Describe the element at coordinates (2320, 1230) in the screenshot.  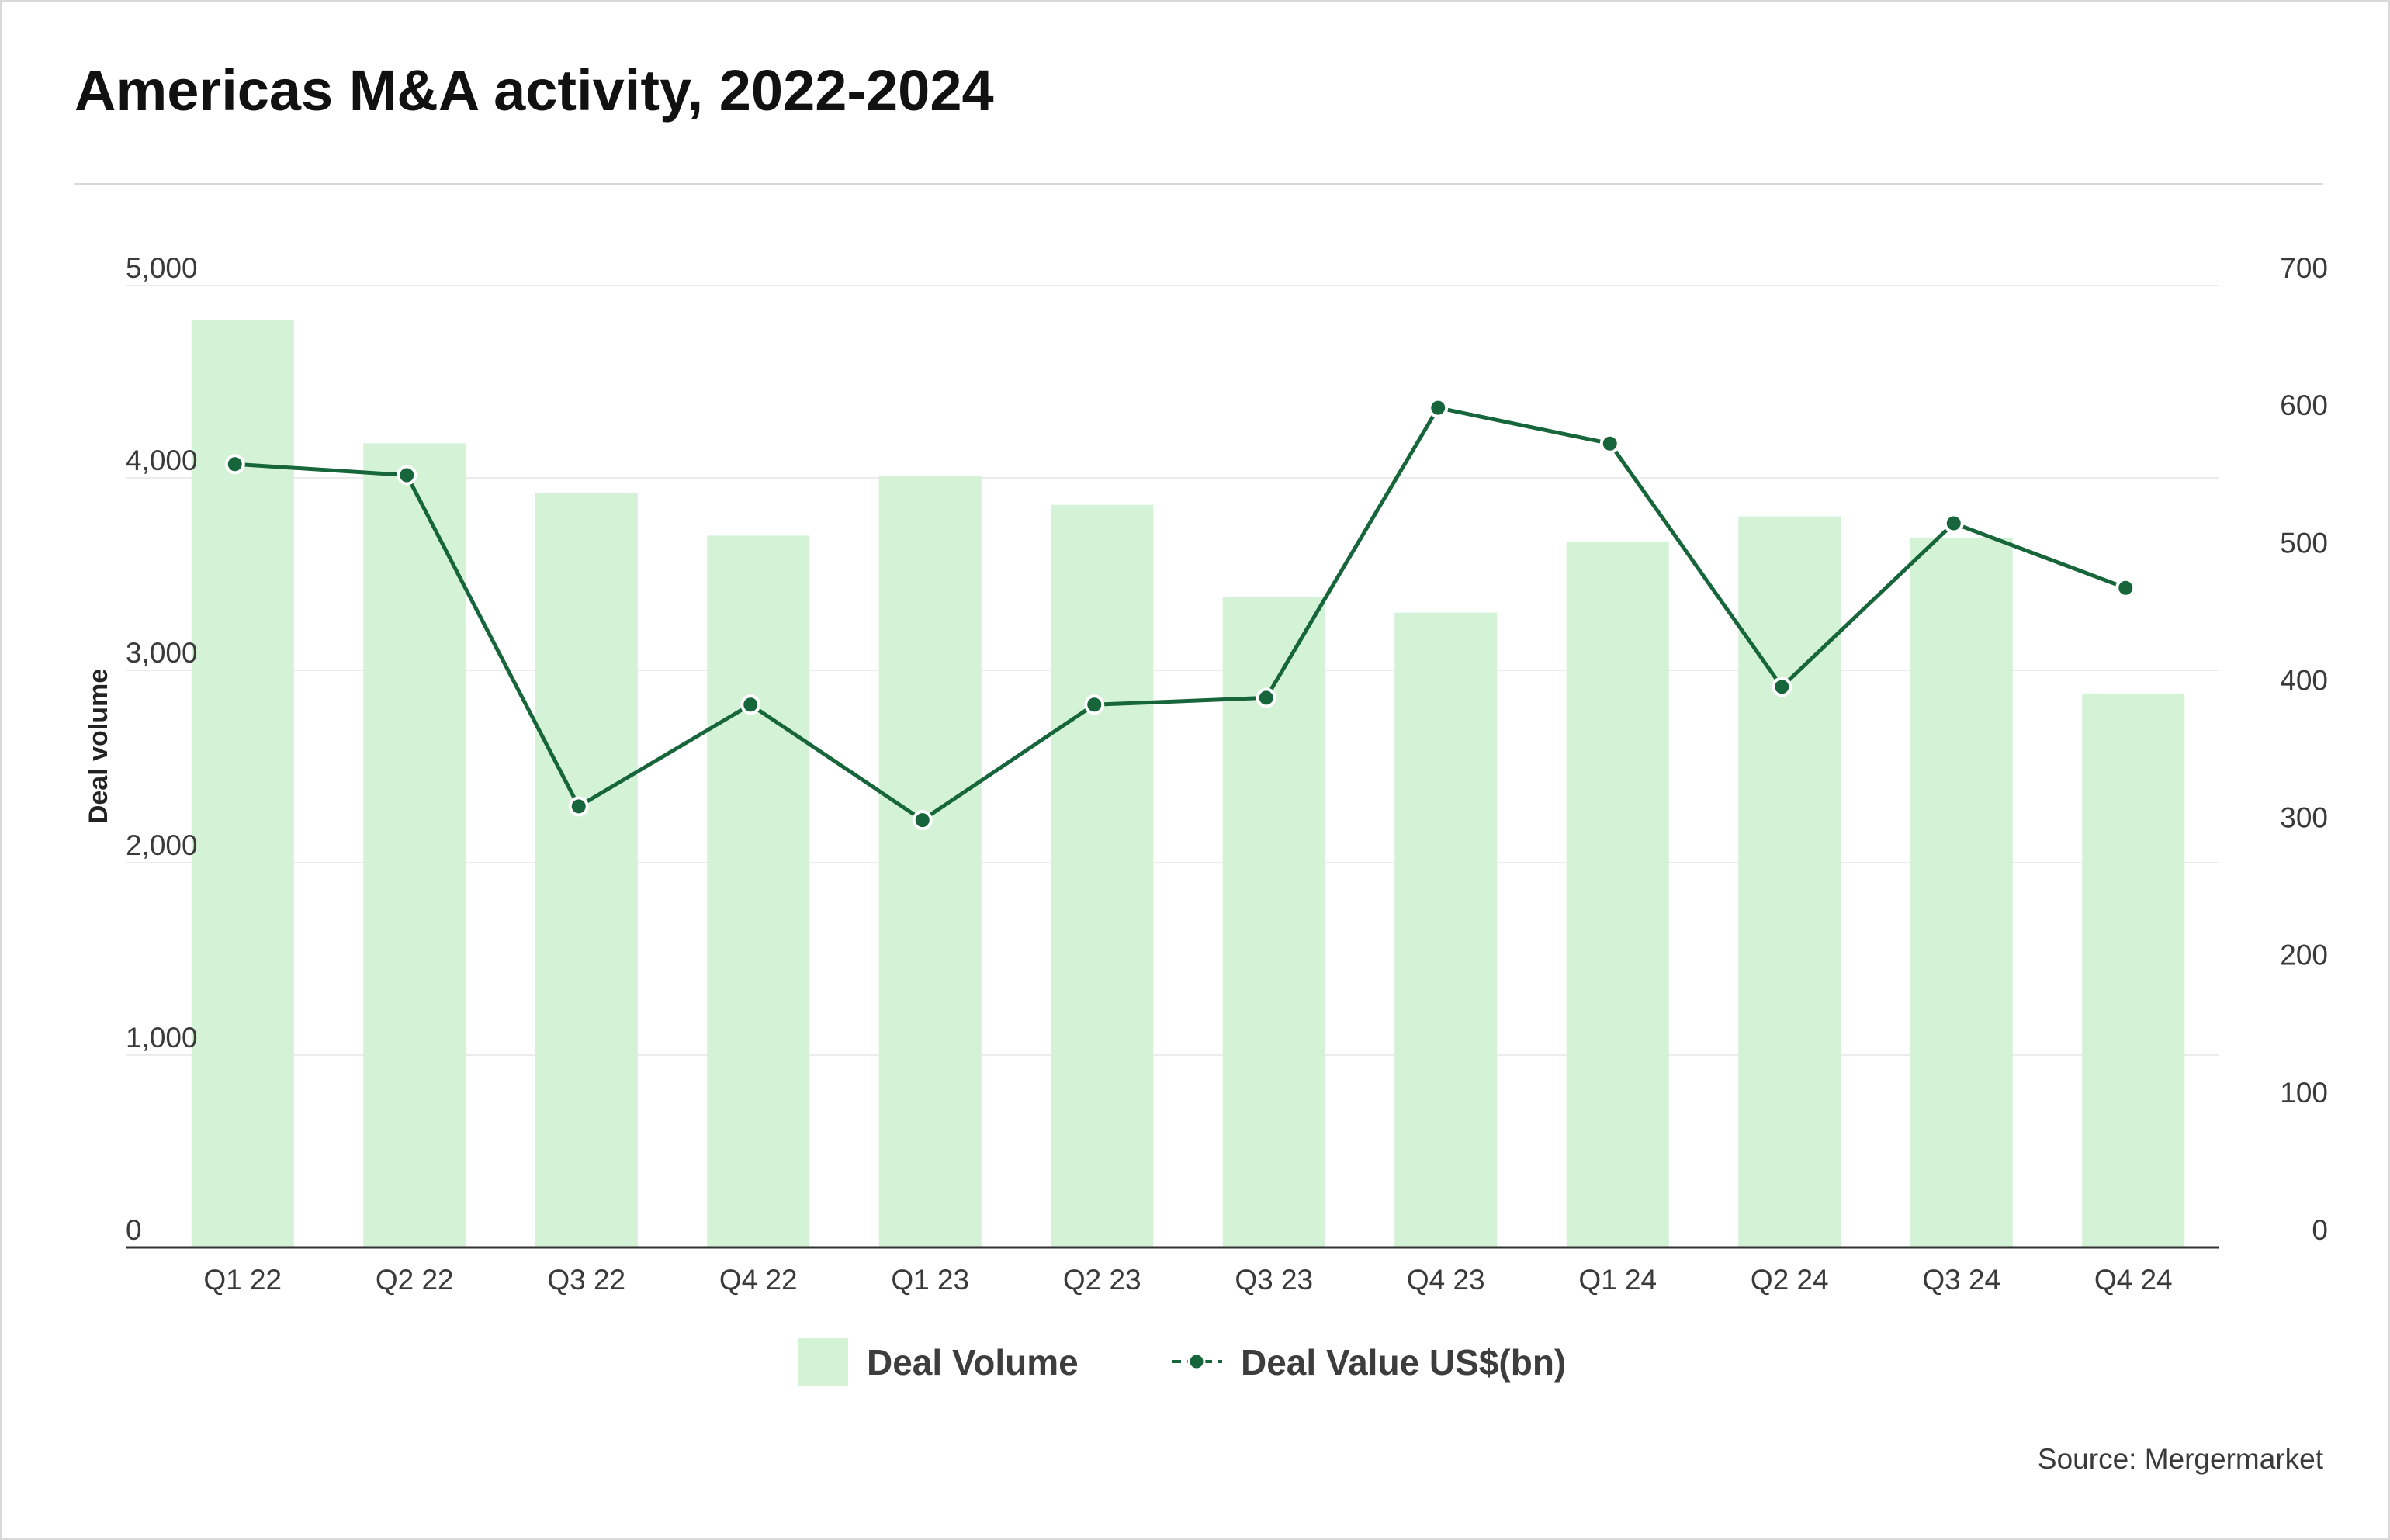
I see `y-right-tick-label: 0` at that location.